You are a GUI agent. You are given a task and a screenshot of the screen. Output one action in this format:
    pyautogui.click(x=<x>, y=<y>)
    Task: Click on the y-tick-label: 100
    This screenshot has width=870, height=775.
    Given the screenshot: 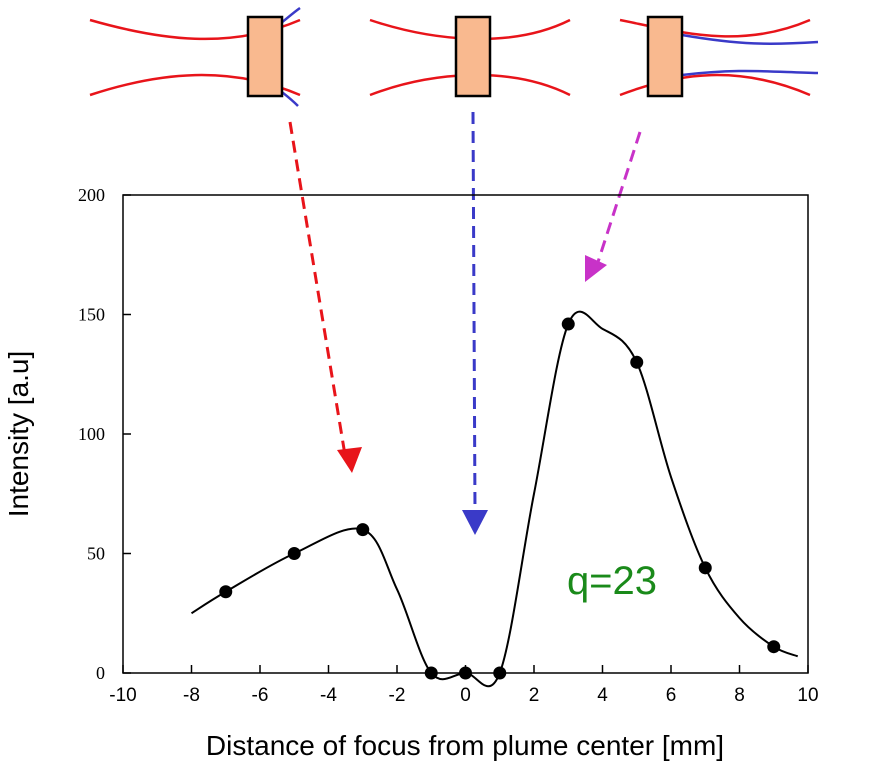 What is the action you would take?
    pyautogui.click(x=91, y=434)
    